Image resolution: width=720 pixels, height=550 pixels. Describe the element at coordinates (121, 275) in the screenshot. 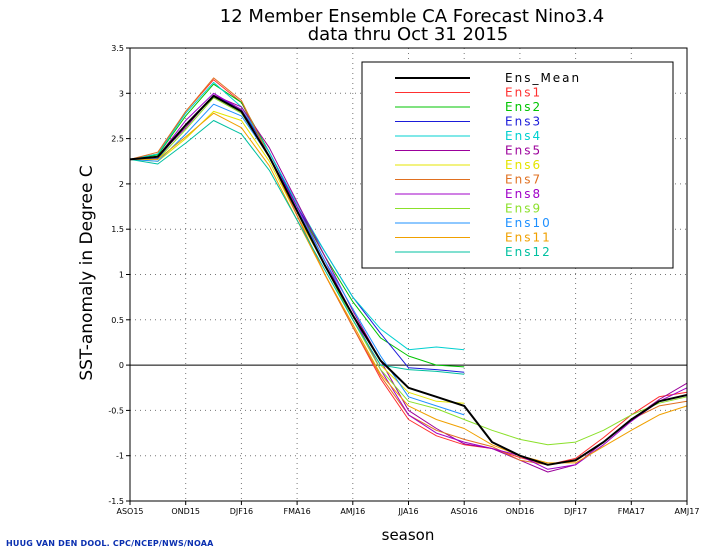

I see `y-tick-label: 1` at that location.